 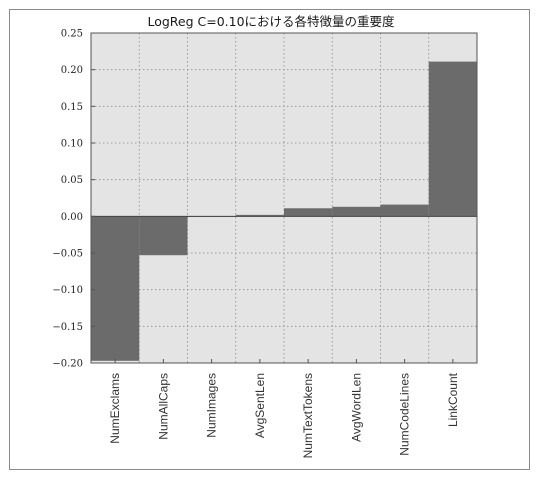 What do you see at coordinates (115, 408) in the screenshot?
I see `x-tick-label: NumExclams` at bounding box center [115, 408].